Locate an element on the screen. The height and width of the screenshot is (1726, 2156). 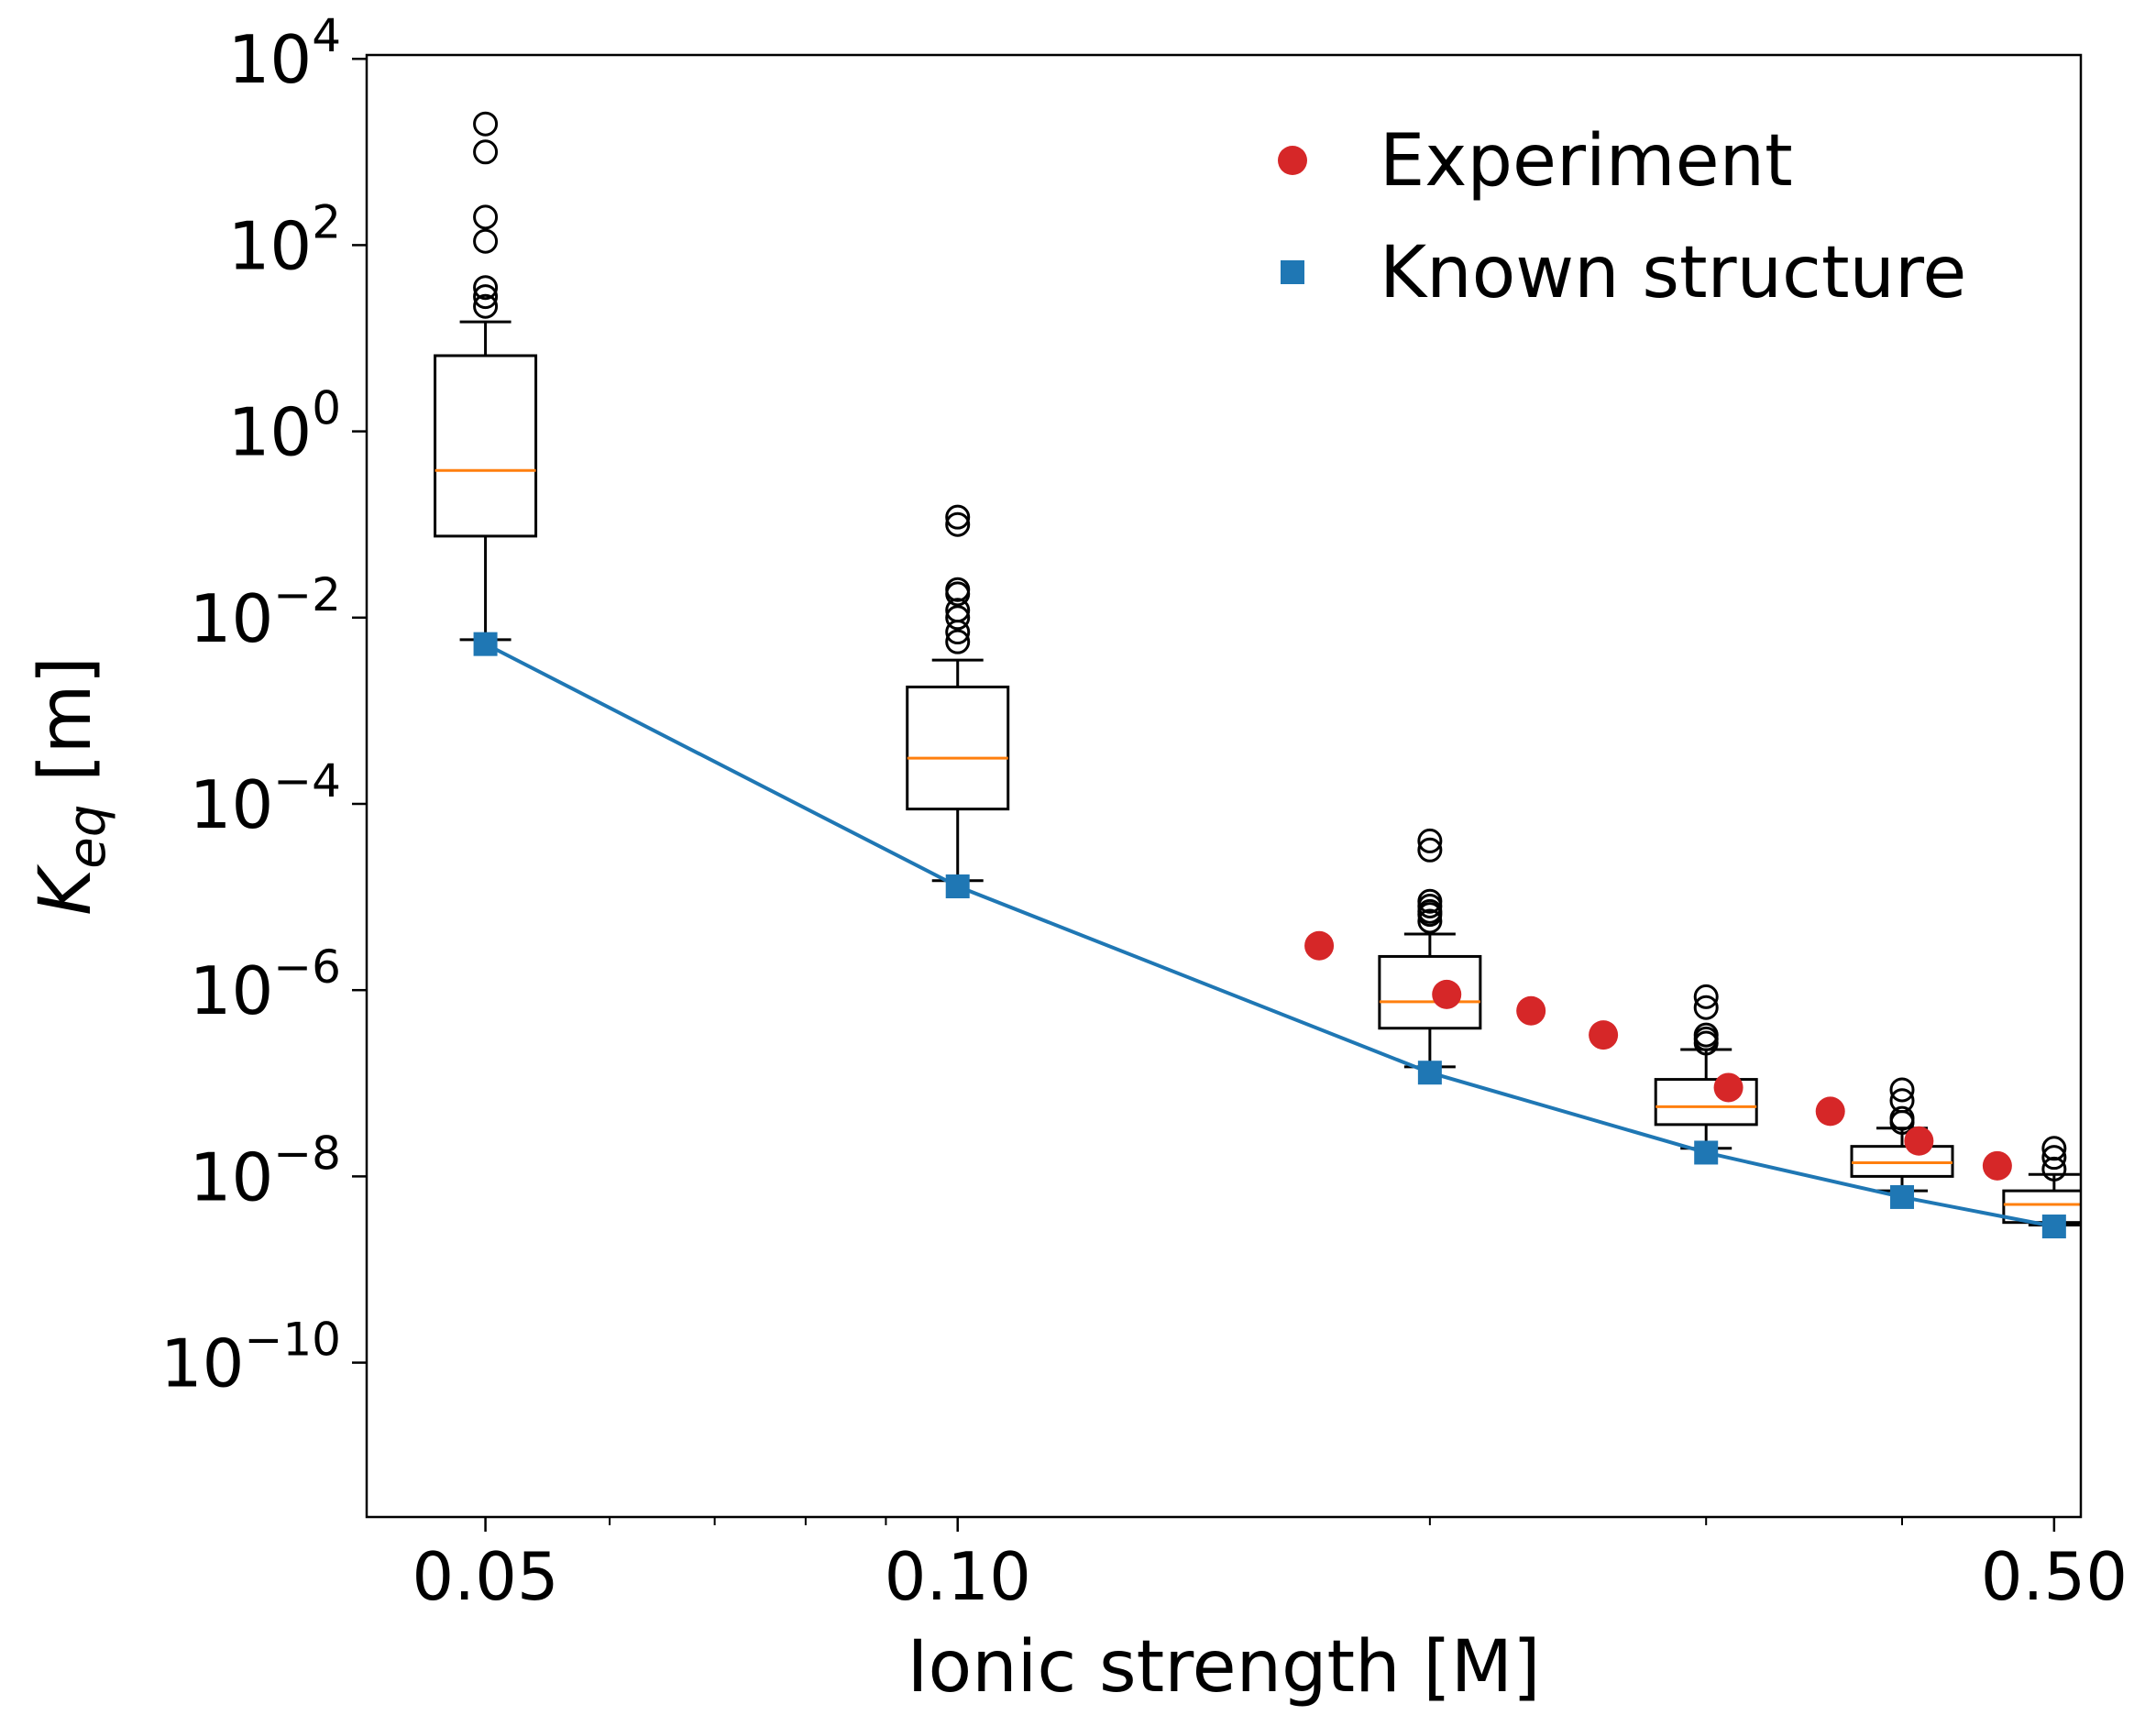
legend-marker-experiment is located at coordinates (1292, 161).